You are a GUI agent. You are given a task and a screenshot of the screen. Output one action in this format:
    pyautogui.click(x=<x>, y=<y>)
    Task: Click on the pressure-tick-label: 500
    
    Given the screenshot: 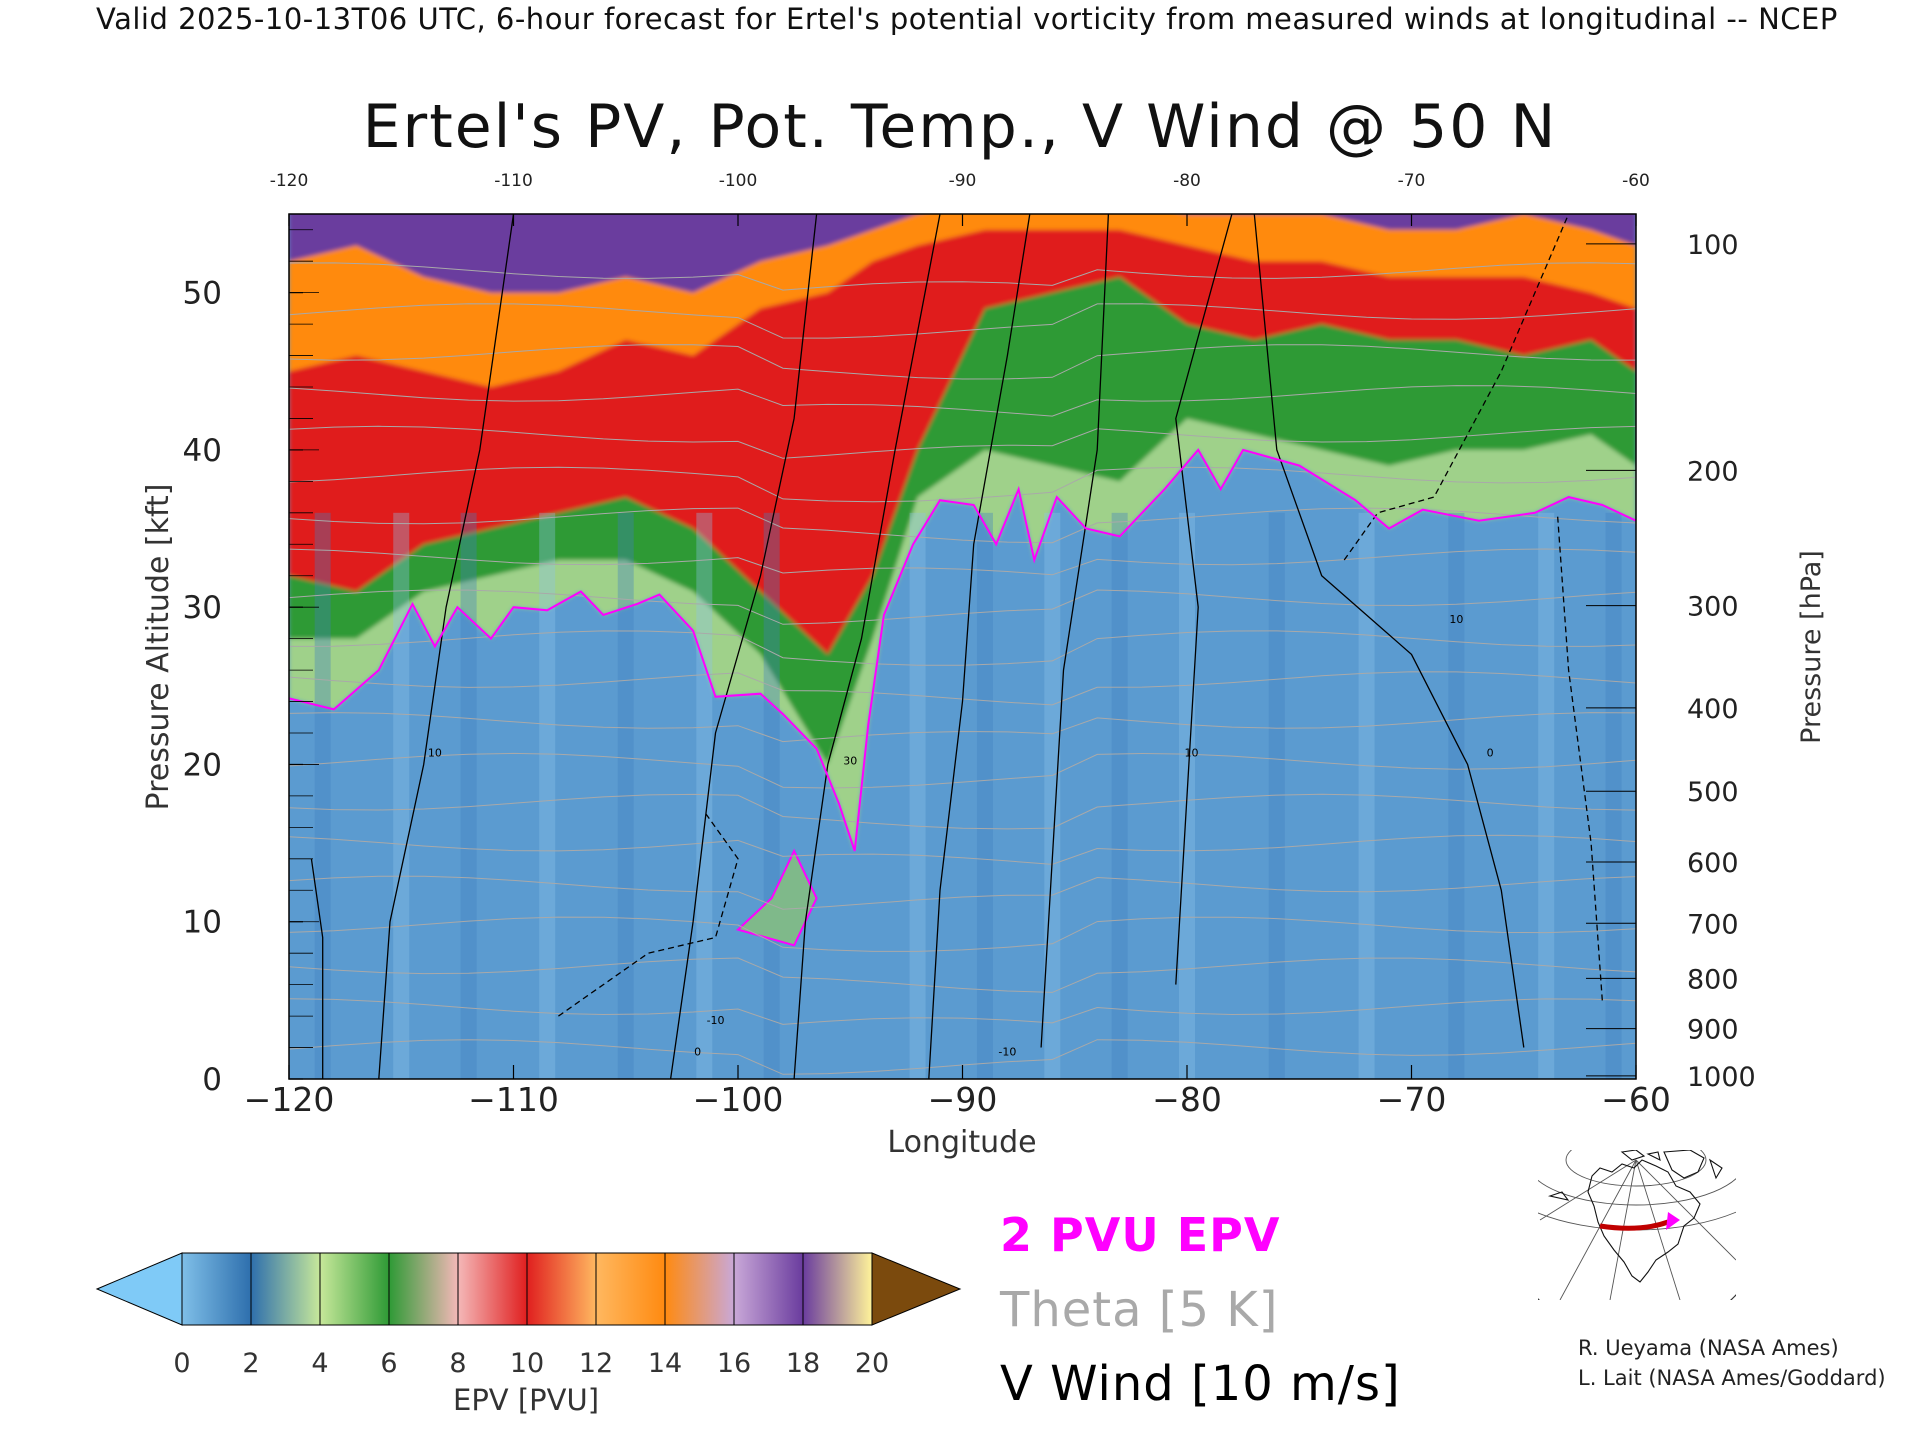 What is the action you would take?
    pyautogui.click(x=1713, y=792)
    